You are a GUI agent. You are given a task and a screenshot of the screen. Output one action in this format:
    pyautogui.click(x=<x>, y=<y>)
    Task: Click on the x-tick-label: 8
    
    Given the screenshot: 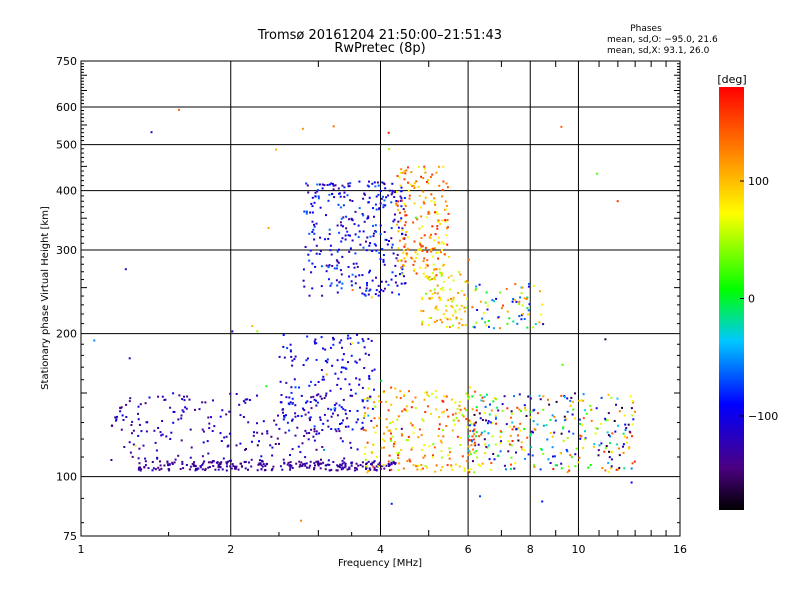 What is the action you would take?
    pyautogui.click(x=530, y=549)
    